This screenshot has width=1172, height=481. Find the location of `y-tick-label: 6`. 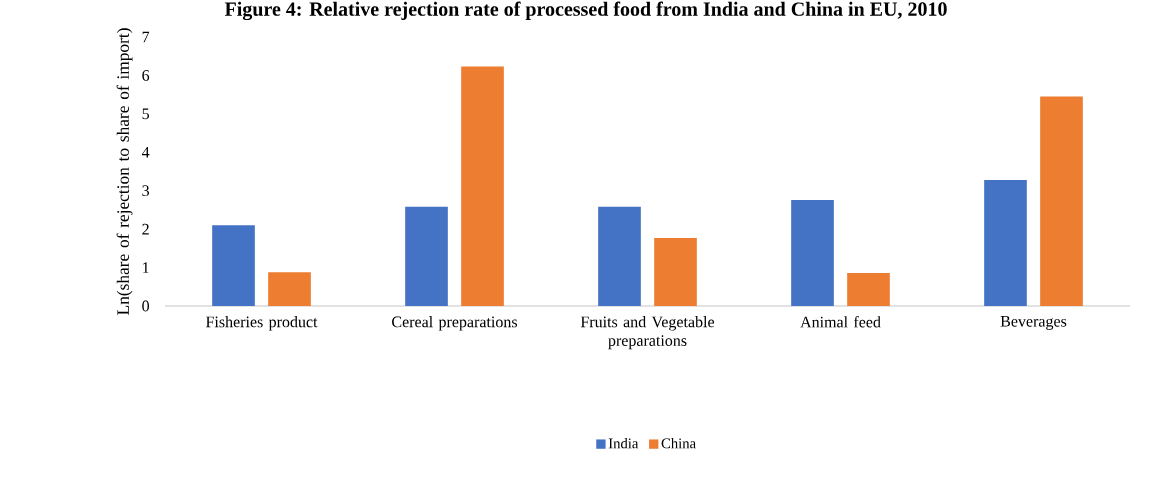

y-tick-label: 6 is located at coordinates (146, 75).